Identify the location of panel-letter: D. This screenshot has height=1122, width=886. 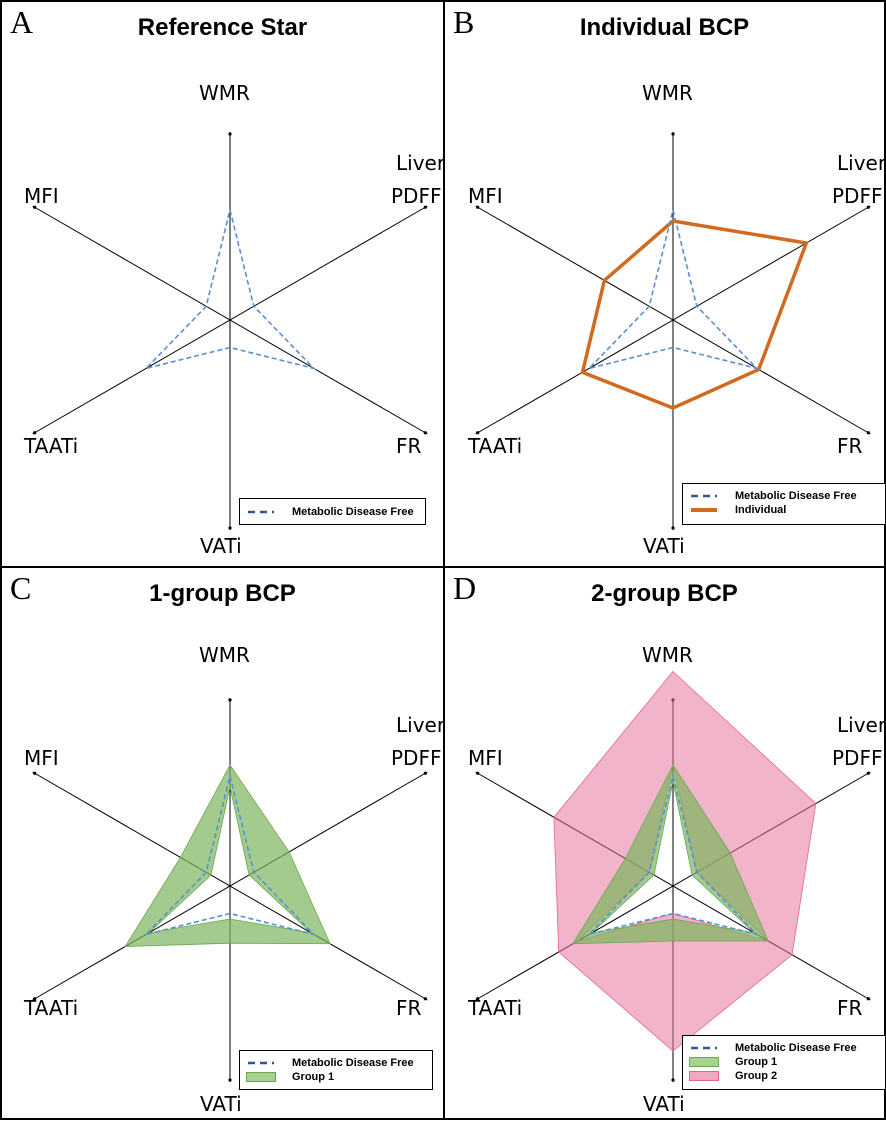
(465, 588).